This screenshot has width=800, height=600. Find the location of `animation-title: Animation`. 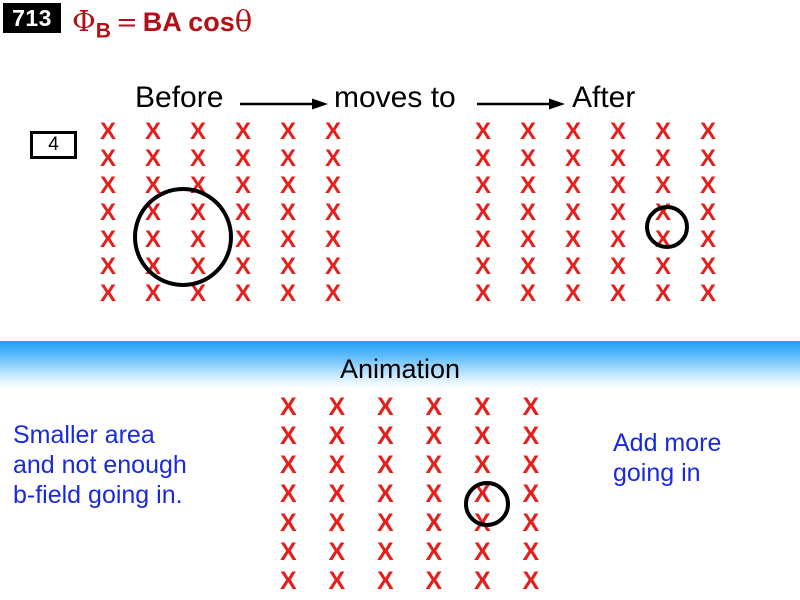

animation-title: Animation is located at coordinates (400, 369).